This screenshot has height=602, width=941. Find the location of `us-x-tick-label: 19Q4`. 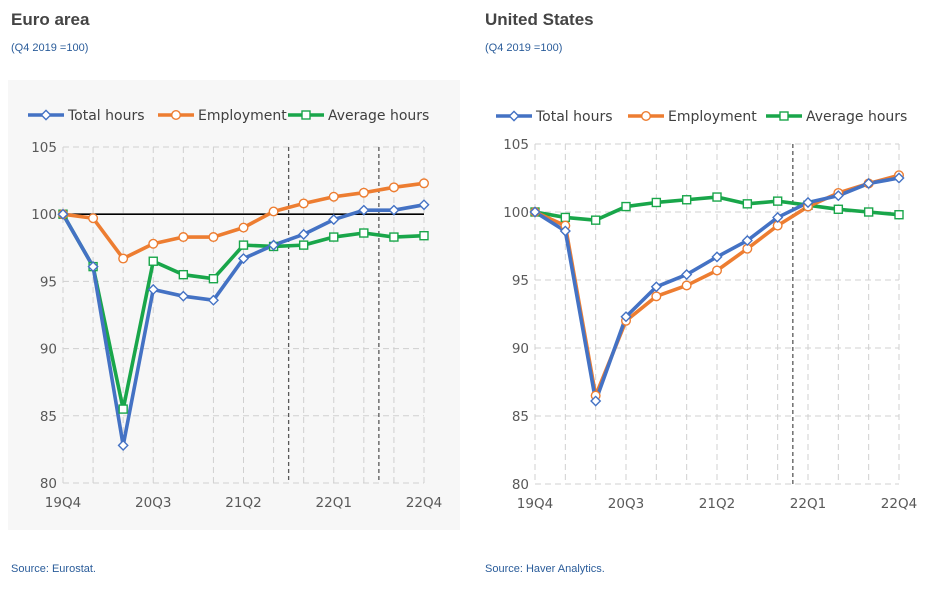

us-x-tick-label: 19Q4 is located at coordinates (535, 504).